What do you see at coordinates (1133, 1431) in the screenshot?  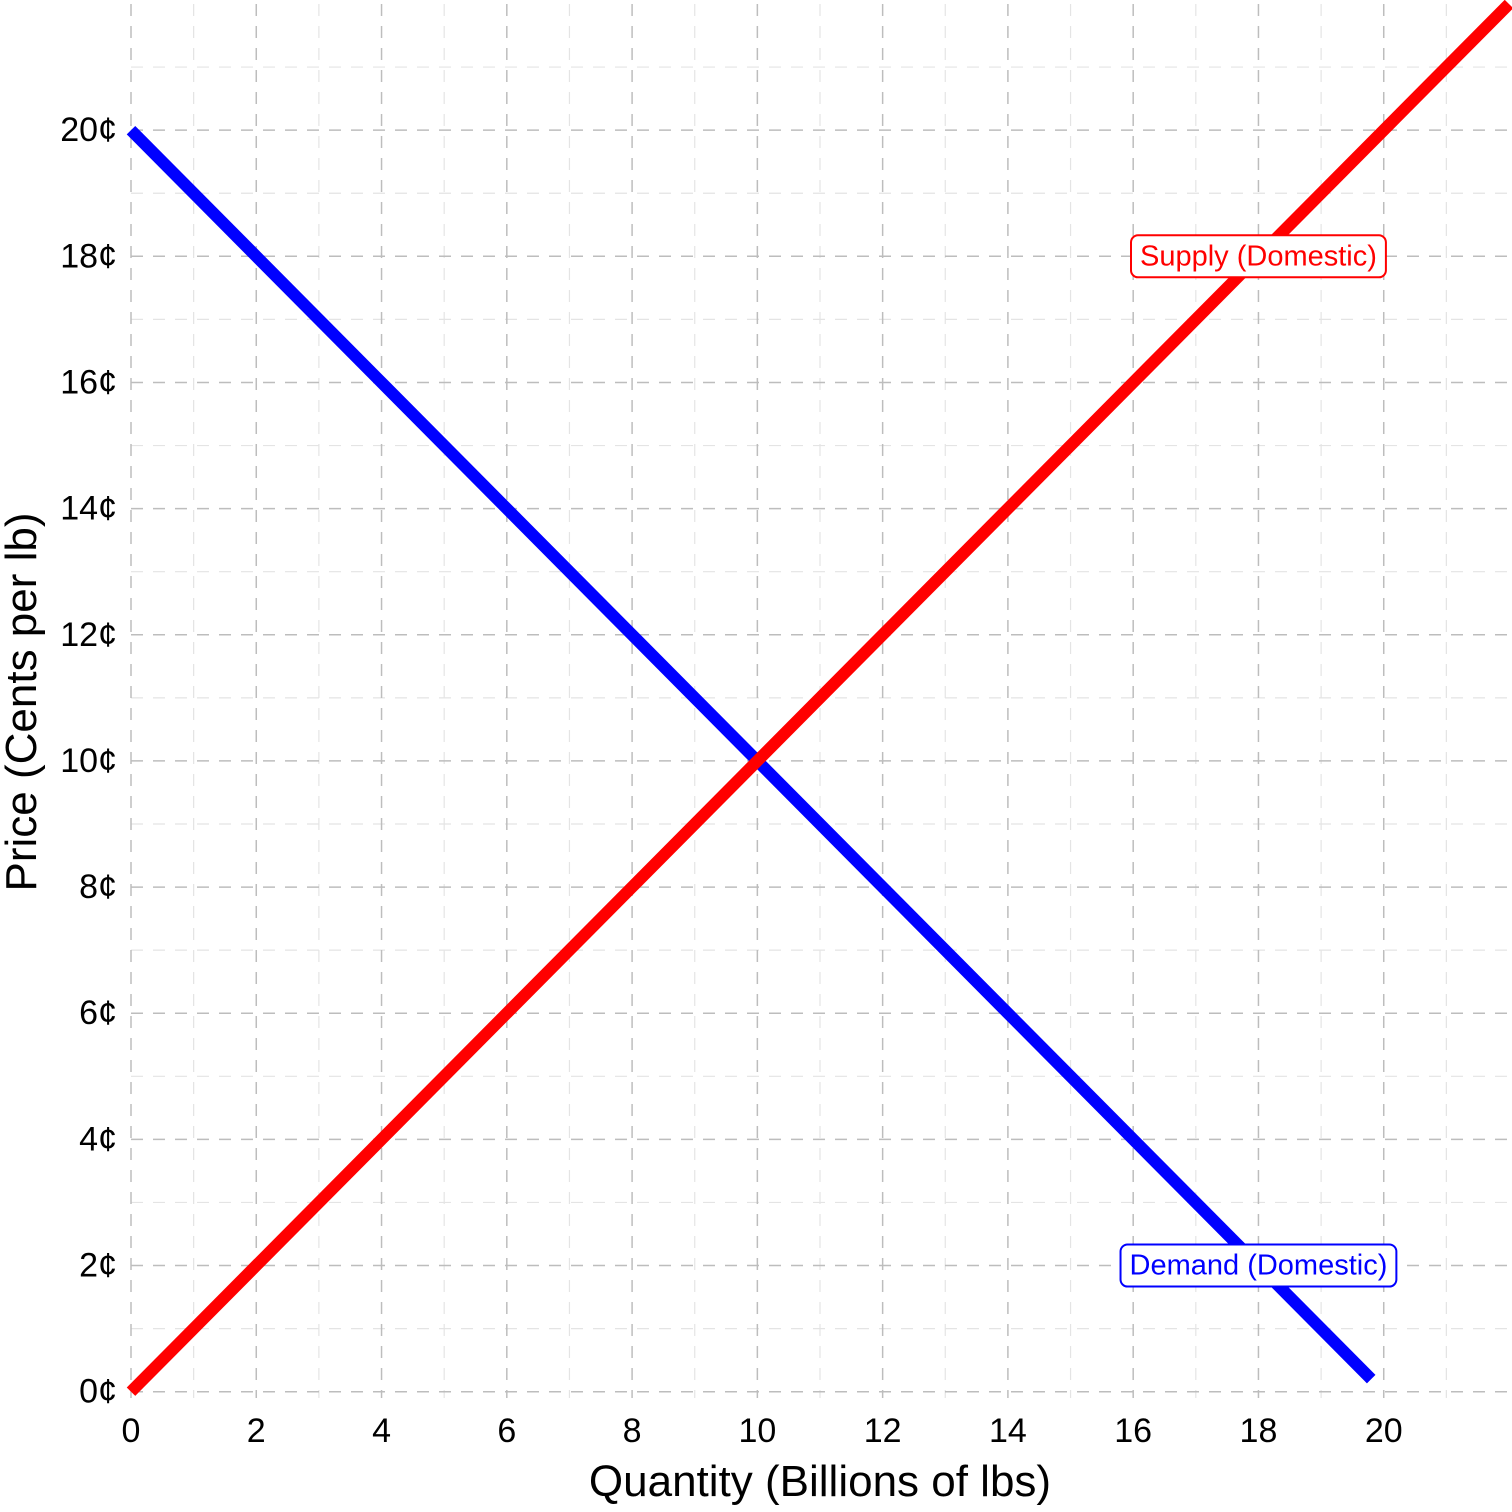 I see `x-tick-label: 16` at bounding box center [1133, 1431].